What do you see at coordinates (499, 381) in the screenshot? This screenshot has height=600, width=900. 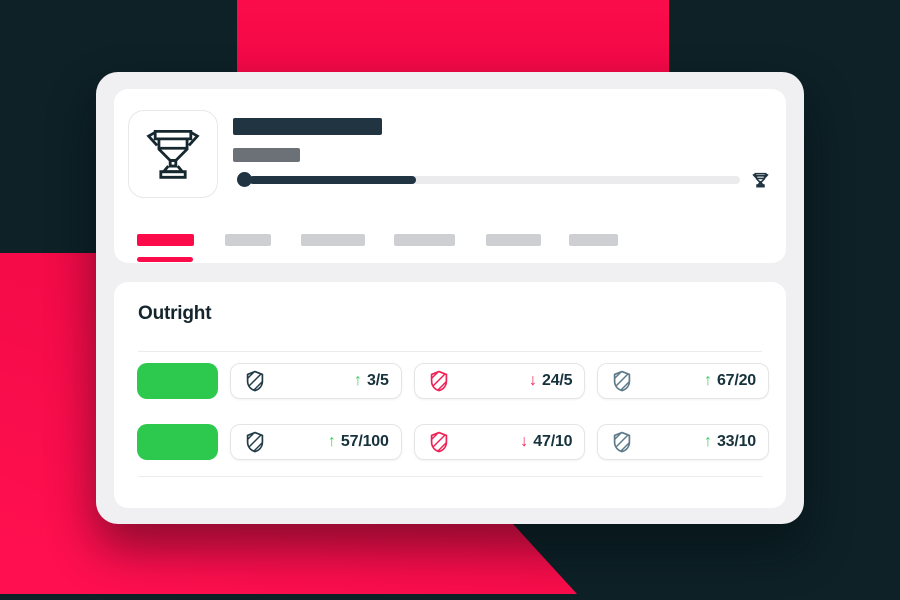 I see `odds-button: ↓ 24/5` at bounding box center [499, 381].